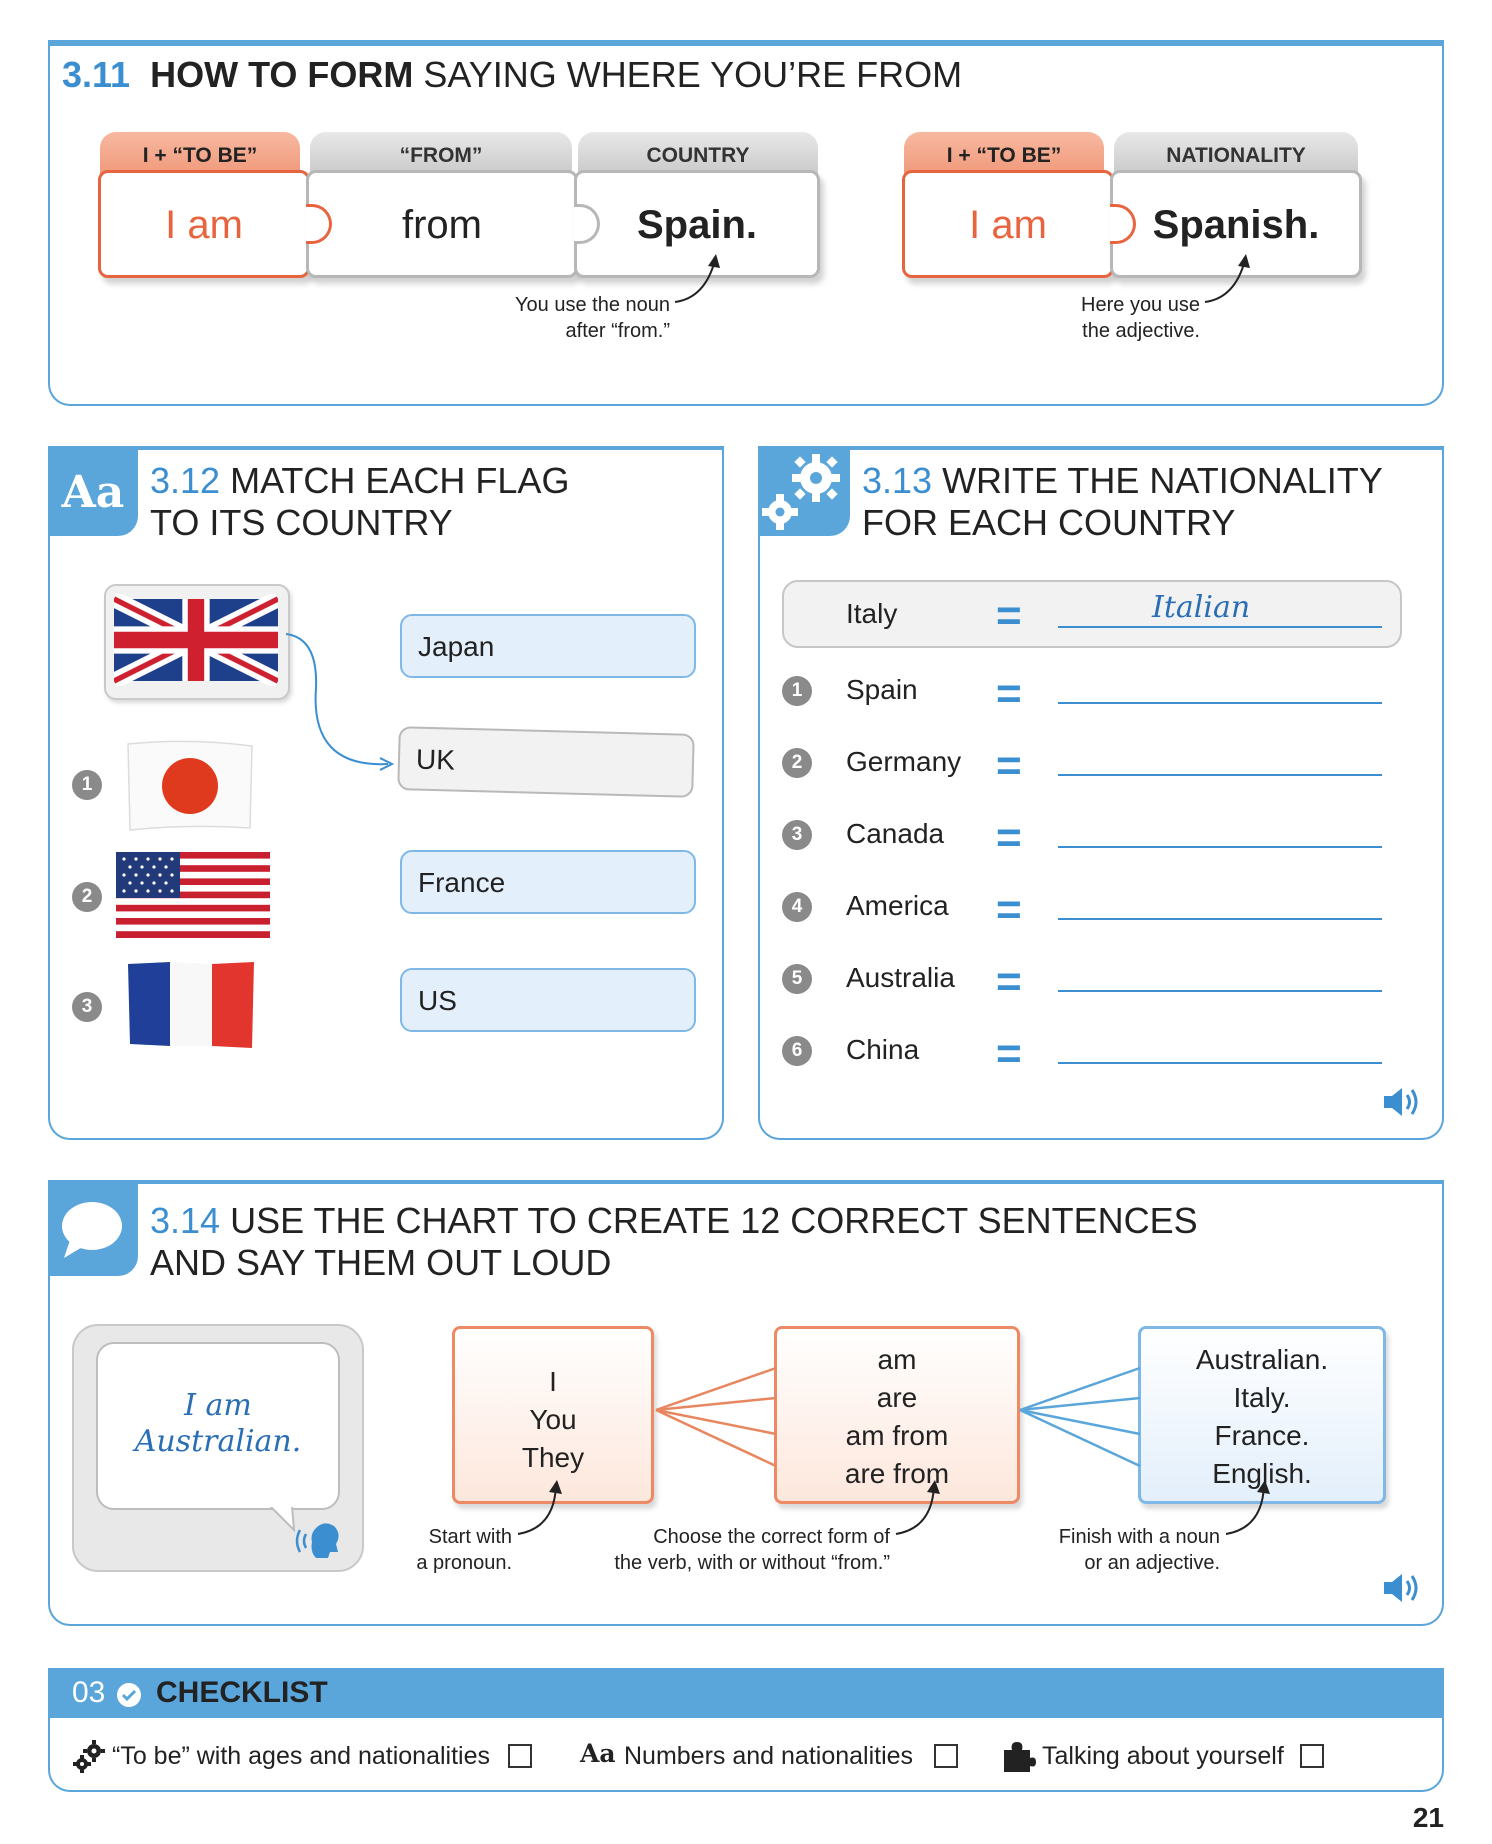  Describe the element at coordinates (1220, 759) in the screenshot. I see `answer-input-germany` at that location.